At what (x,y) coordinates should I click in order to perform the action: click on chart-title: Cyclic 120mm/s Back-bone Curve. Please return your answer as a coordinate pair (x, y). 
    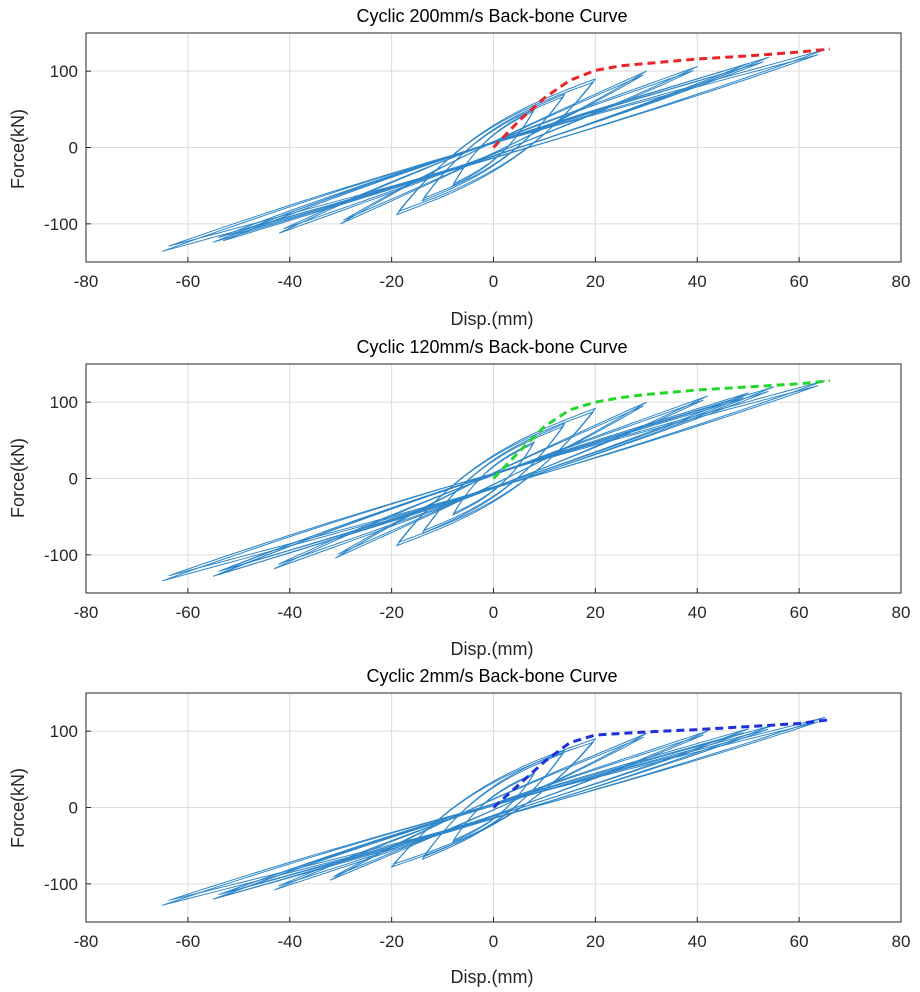
    Looking at the image, I should click on (491, 347).